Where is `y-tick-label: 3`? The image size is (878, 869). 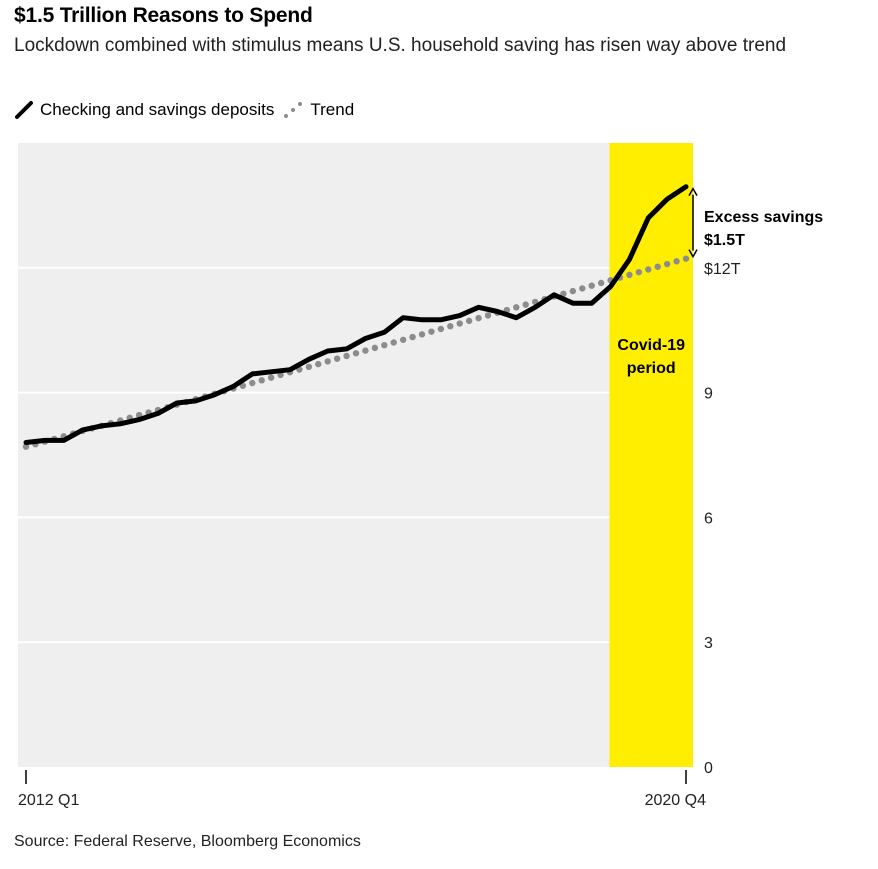 y-tick-label: 3 is located at coordinates (708, 643).